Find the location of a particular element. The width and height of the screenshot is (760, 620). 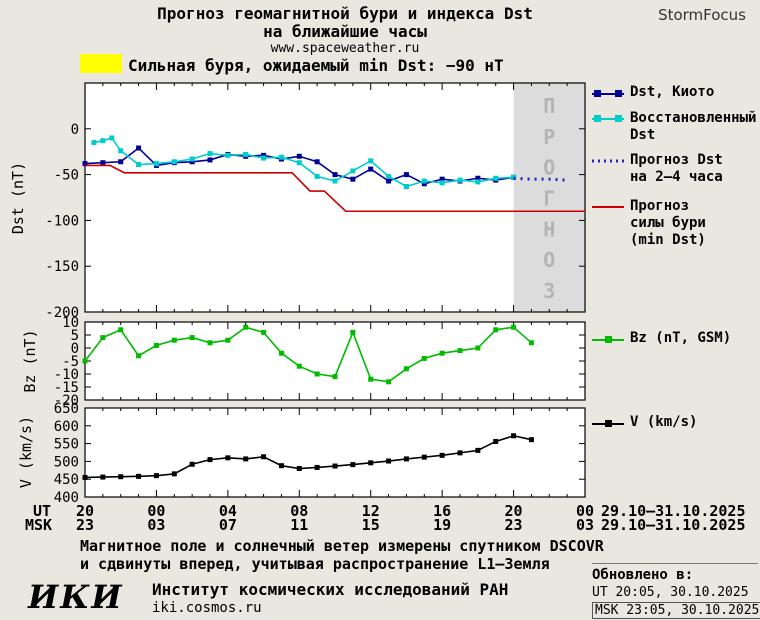

svg-text: Г is located at coordinates (549, 199).